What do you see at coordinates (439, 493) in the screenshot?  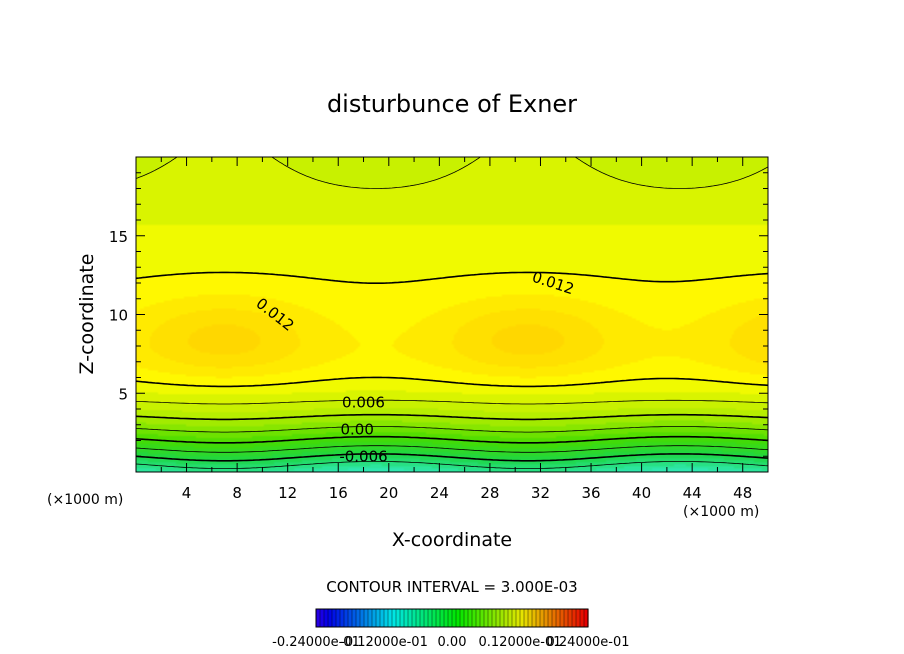 I see `x-tick-label: 24` at bounding box center [439, 493].